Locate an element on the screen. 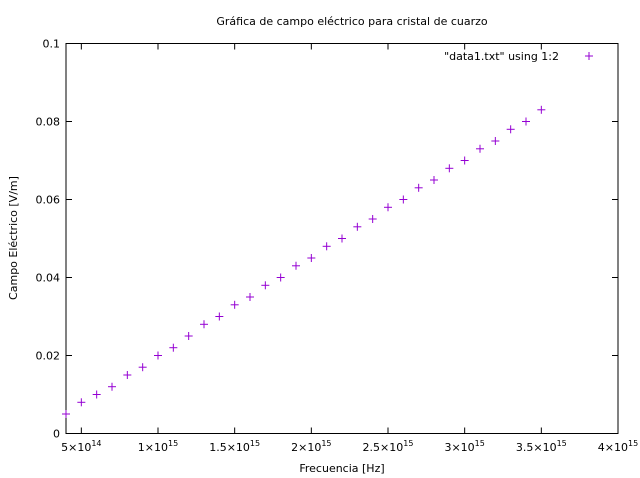 The height and width of the screenshot is (478, 640). y-tick-label: 0.1 is located at coordinates (52, 44).